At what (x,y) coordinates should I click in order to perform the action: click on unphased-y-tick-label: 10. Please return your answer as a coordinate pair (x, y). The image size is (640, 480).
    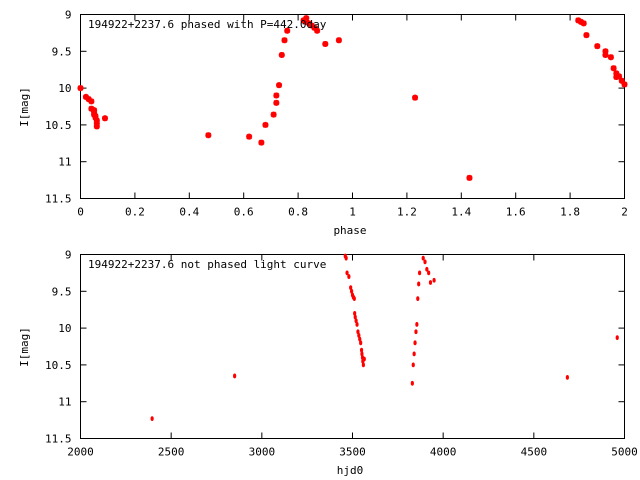
    Looking at the image, I should click on (64, 328).